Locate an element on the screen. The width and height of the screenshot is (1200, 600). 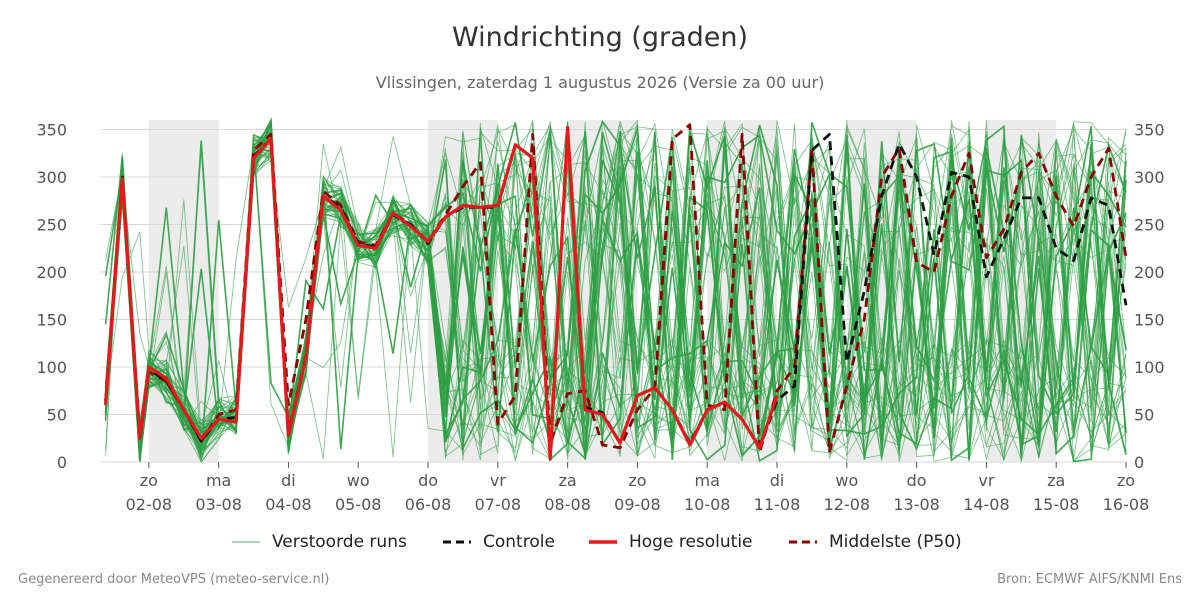
x-tick-date: 07-08 is located at coordinates (498, 504).